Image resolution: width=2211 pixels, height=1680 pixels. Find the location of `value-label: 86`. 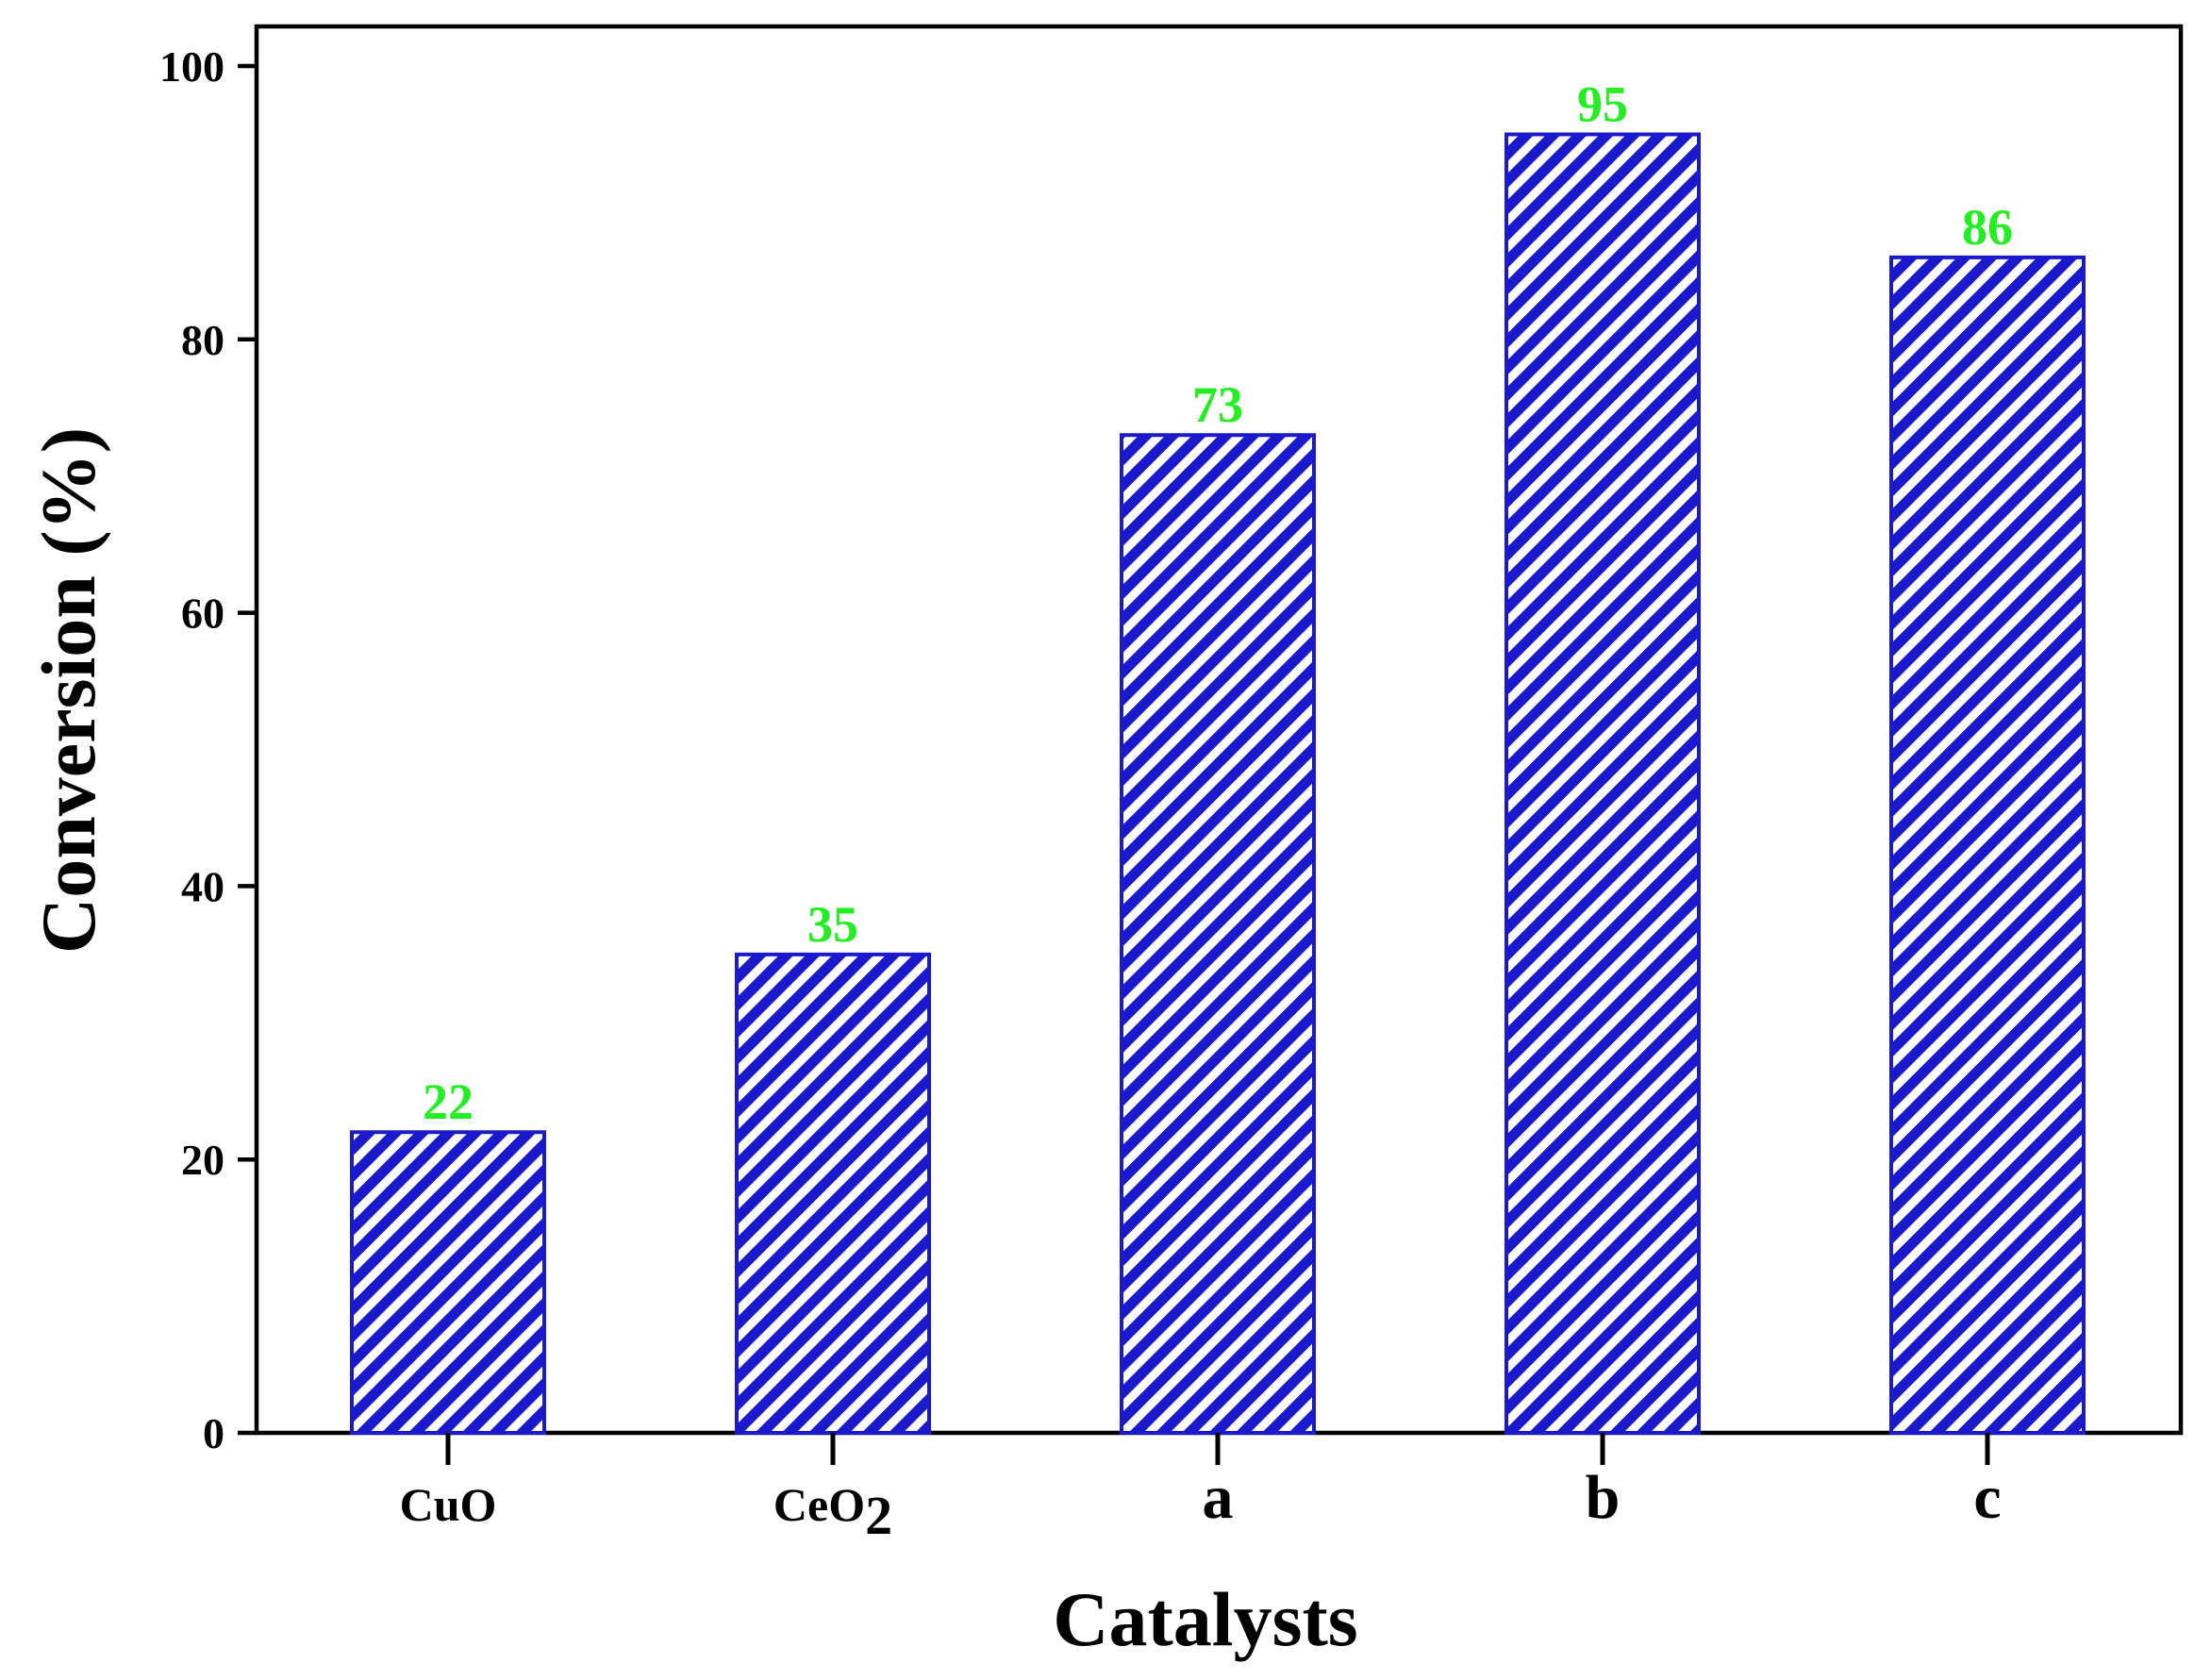

value-label: 86 is located at coordinates (1988, 227).